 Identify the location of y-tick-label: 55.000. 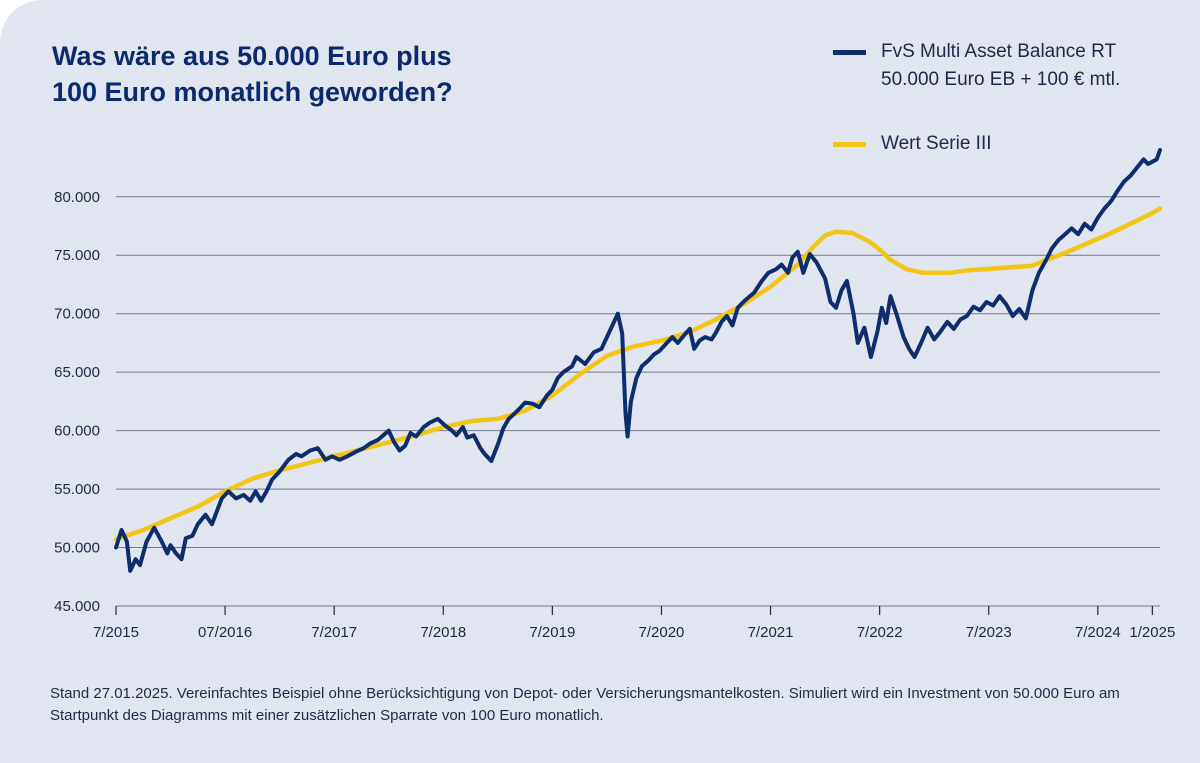
(77, 489).